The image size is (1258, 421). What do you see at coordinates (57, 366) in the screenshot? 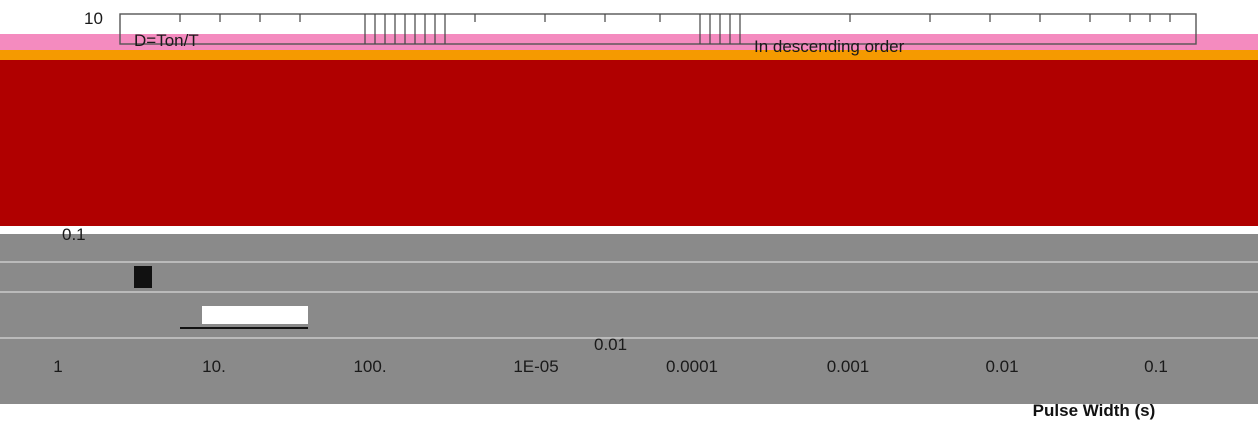
I see `x-tick-1: 1` at bounding box center [57, 366].